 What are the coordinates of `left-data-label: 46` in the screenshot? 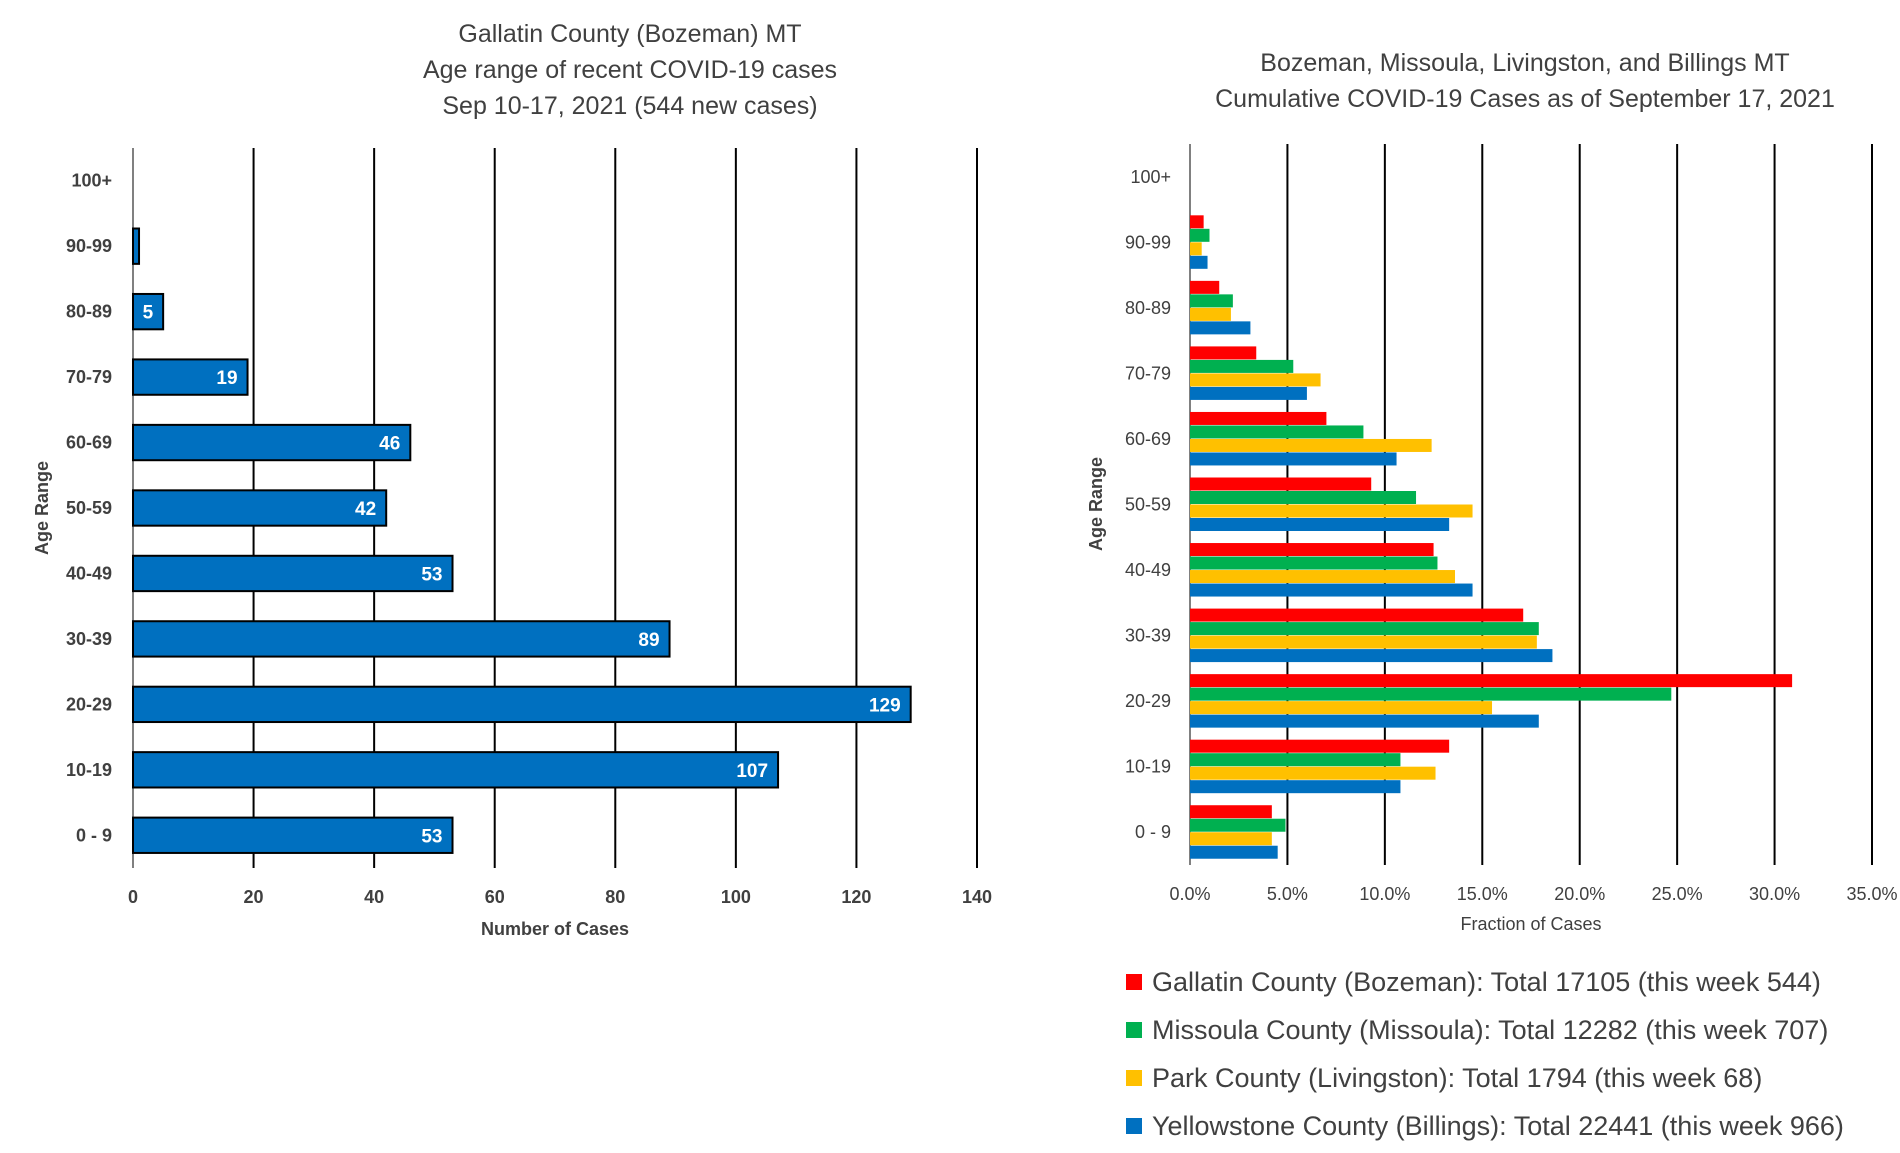 It's located at (389, 444).